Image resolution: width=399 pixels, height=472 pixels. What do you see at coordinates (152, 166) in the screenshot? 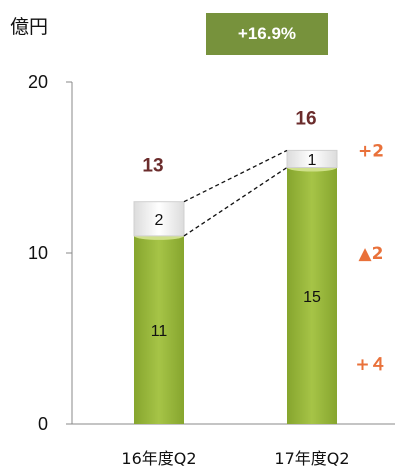
I see `bar-total-label: 13` at bounding box center [152, 166].